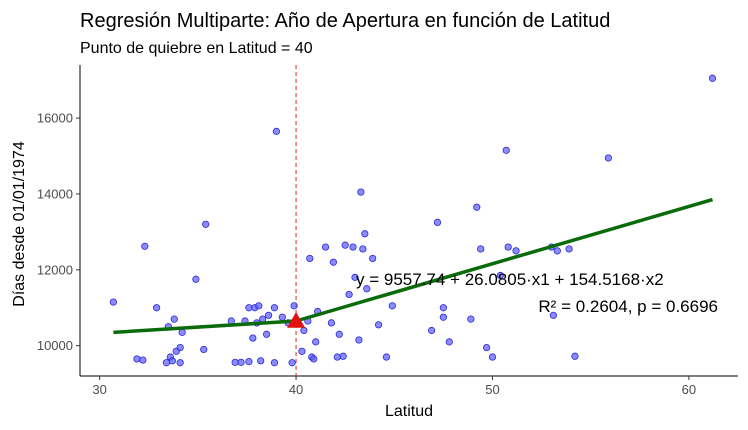 The width and height of the screenshot is (748, 430). I want to click on x-tick-label: 50, so click(492, 389).